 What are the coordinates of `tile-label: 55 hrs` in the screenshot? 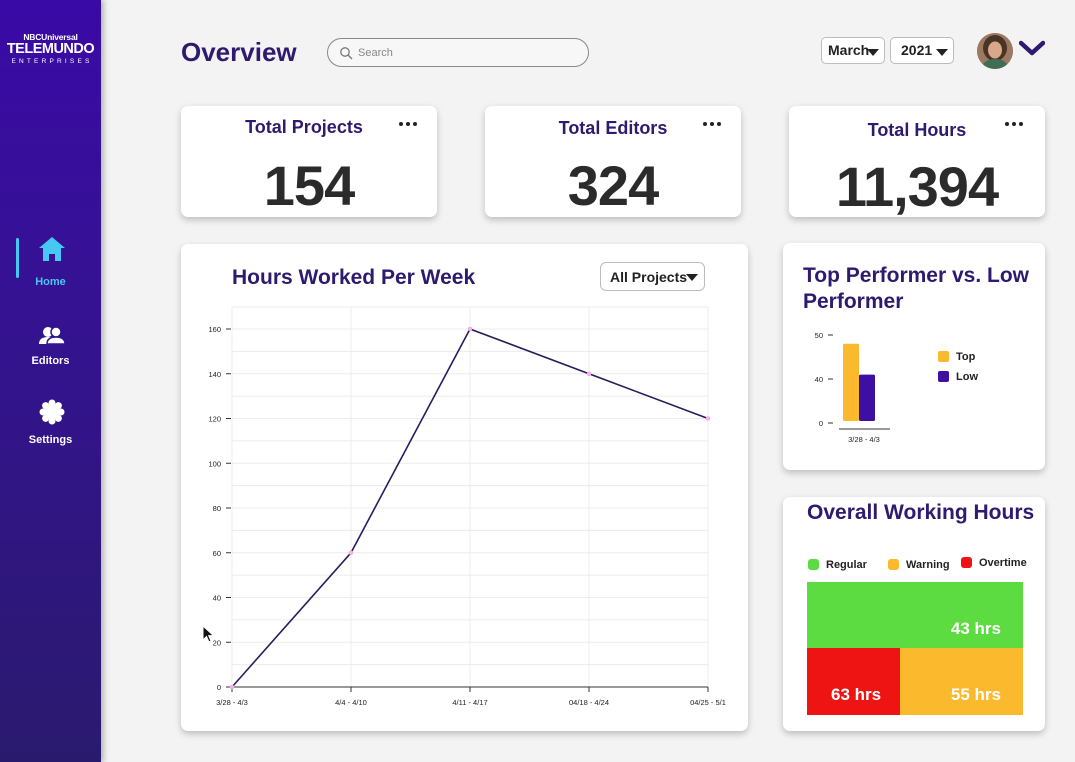 It's located at (975, 694).